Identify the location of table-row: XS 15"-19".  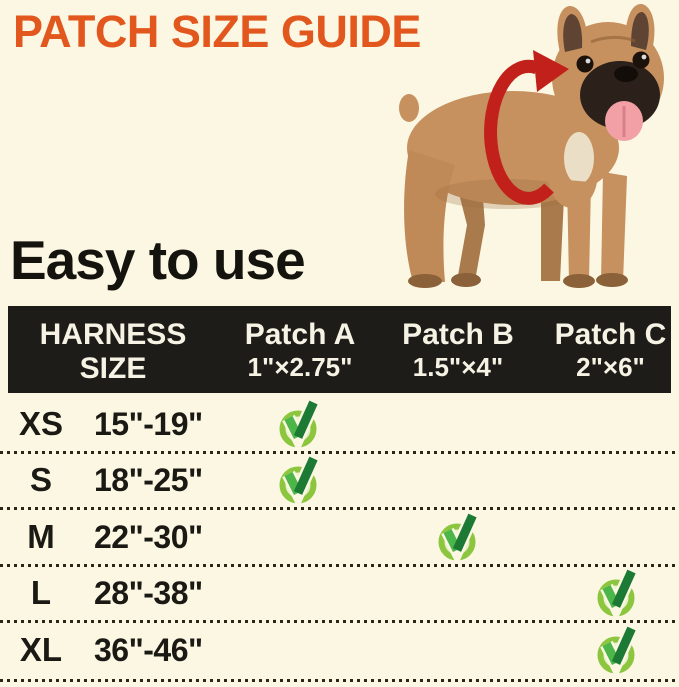
(339, 425).